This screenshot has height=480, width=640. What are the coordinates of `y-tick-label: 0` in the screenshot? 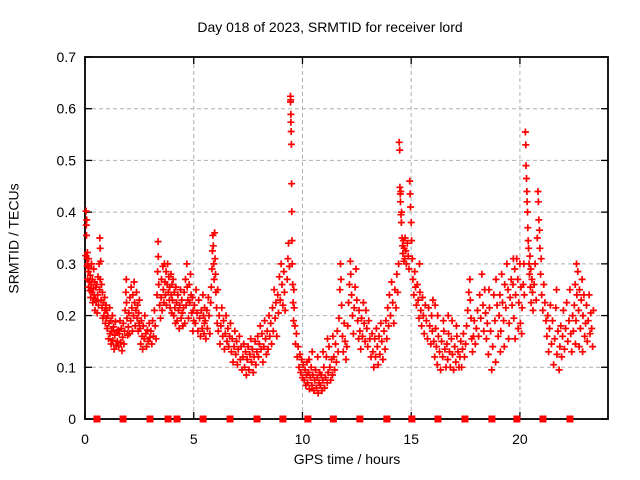 It's located at (72, 419).